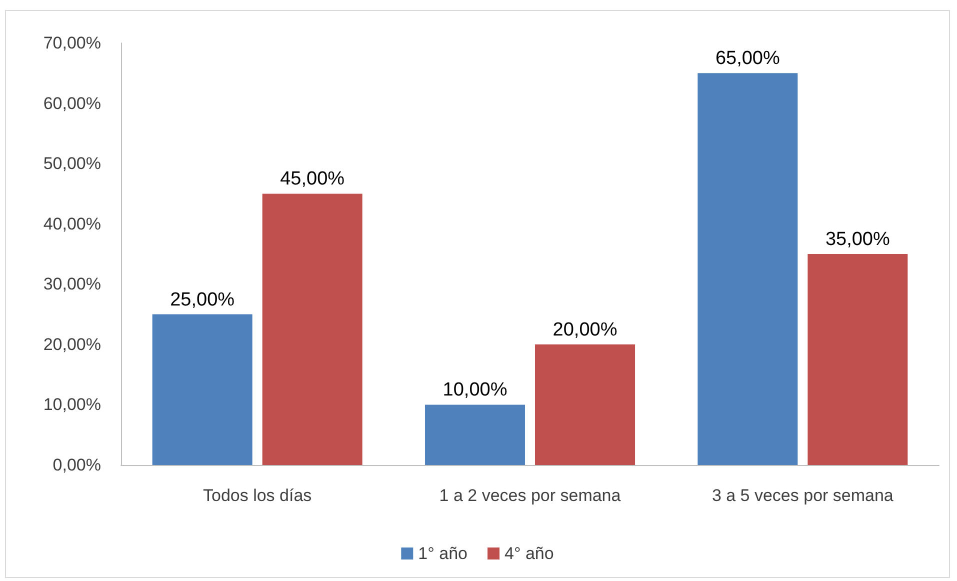 The width and height of the screenshot is (957, 581). I want to click on y-tick-label: 60,00%, so click(72, 103).